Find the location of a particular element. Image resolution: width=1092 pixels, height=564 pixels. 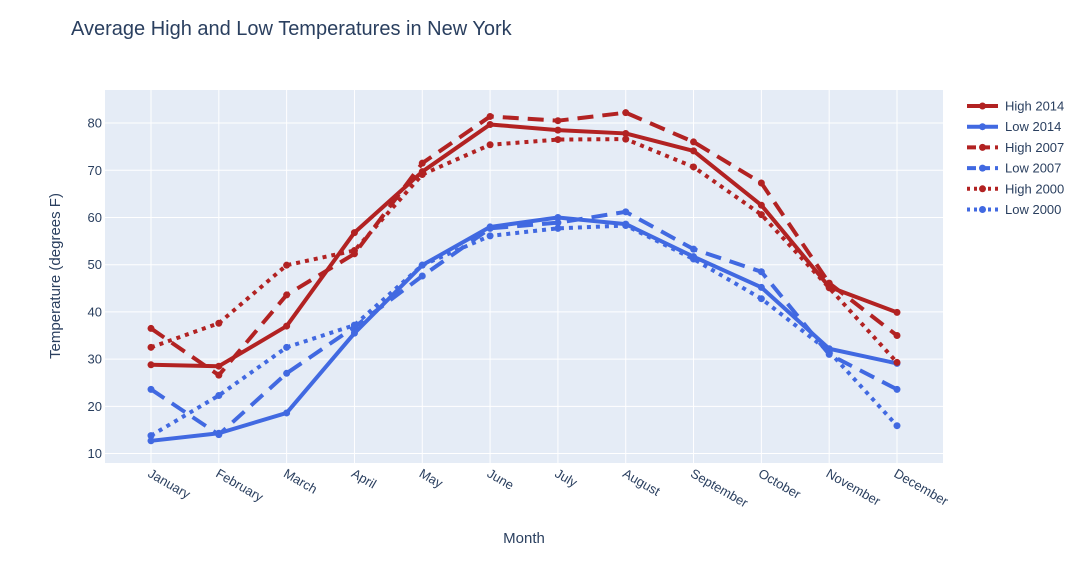

legend-item: High 2014 is located at coordinates (1015, 106).